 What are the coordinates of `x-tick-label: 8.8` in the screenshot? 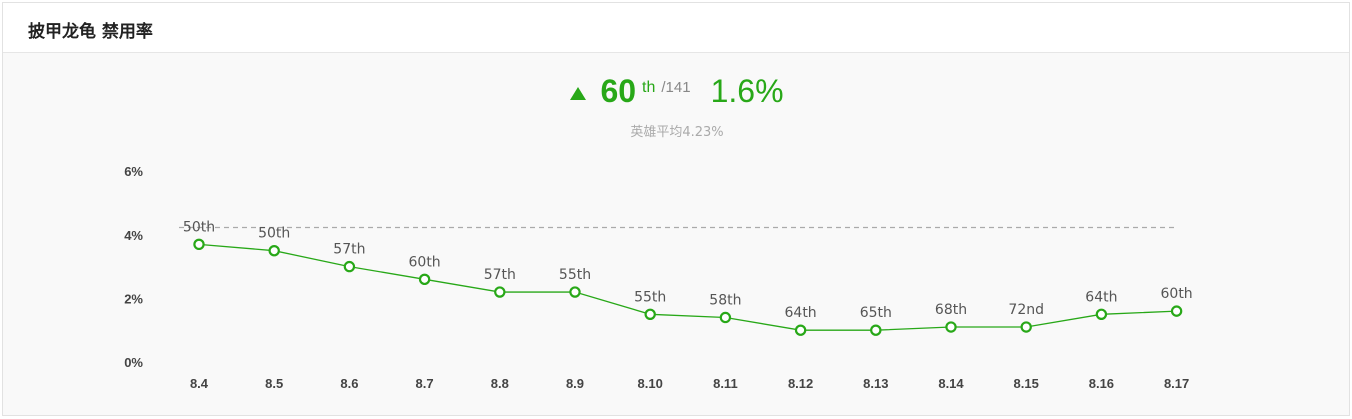 It's located at (500, 383).